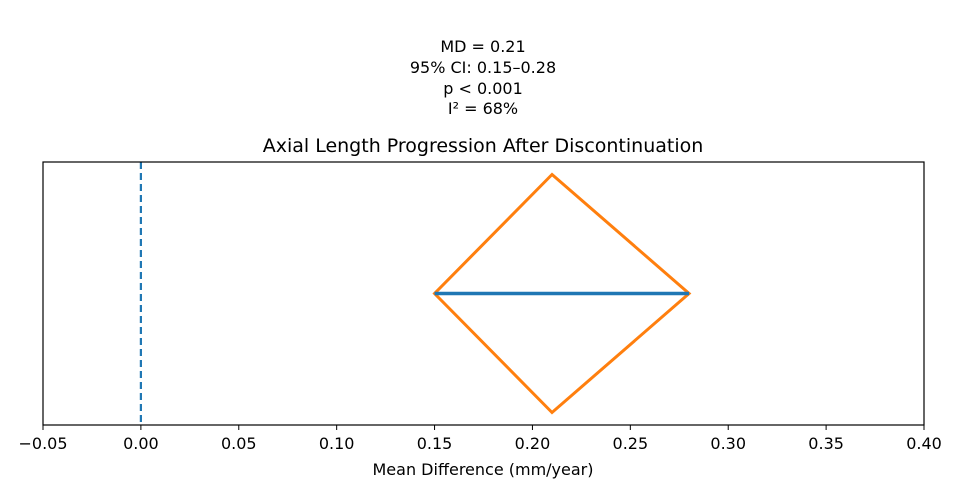 Image resolution: width=960 pixels, height=498 pixels. Describe the element at coordinates (483, 469) in the screenshot. I see `x-axis-label: Mean Difference (mm/year)` at that location.